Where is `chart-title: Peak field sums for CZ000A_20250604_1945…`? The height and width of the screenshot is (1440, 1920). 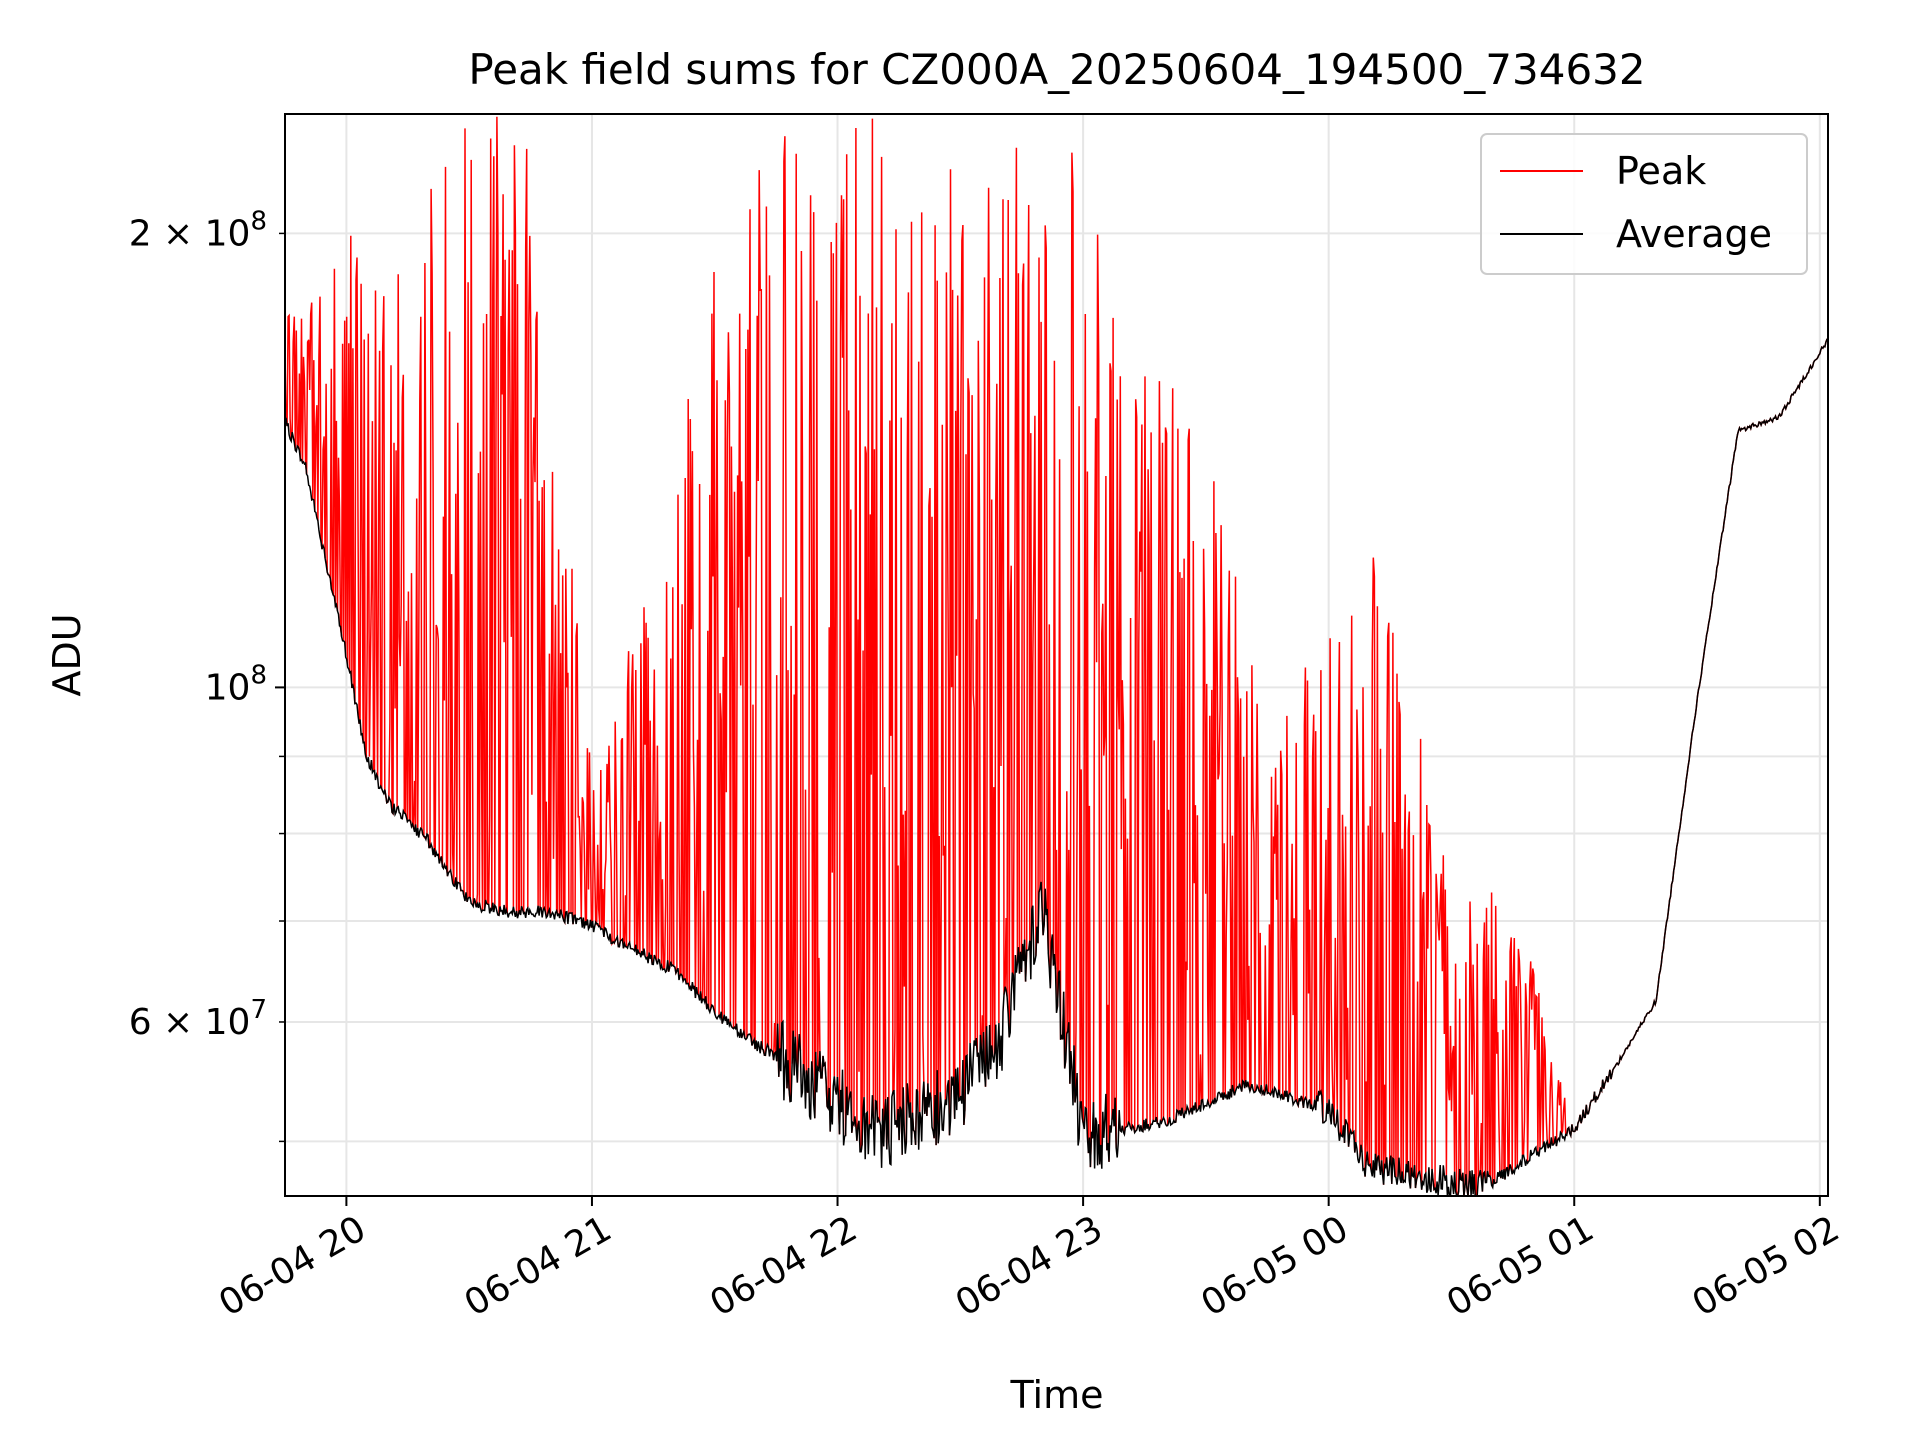 chart-title: Peak field sums for CZ000A_20250604_1945… is located at coordinates (1056, 69).